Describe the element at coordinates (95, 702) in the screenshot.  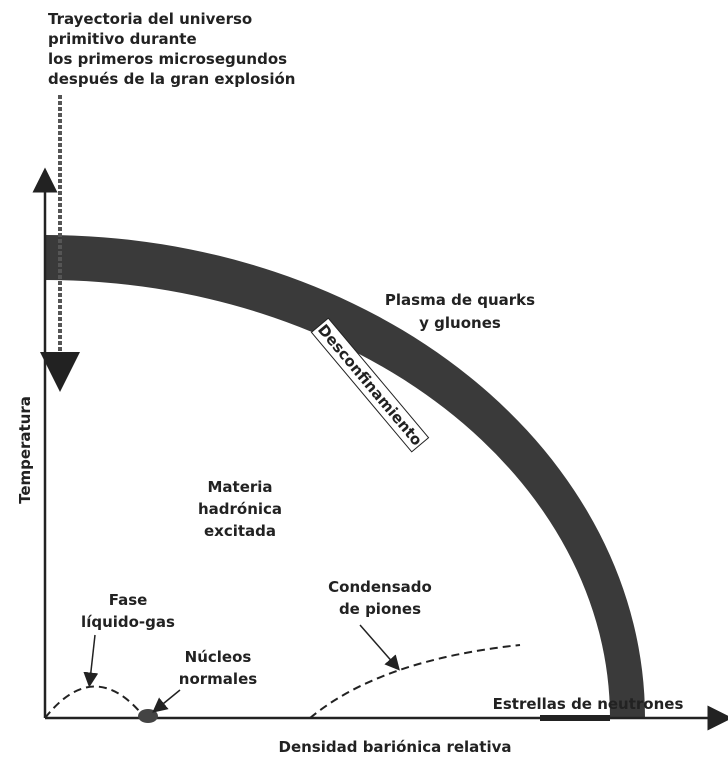
I see `liquid-gas-curve` at that location.